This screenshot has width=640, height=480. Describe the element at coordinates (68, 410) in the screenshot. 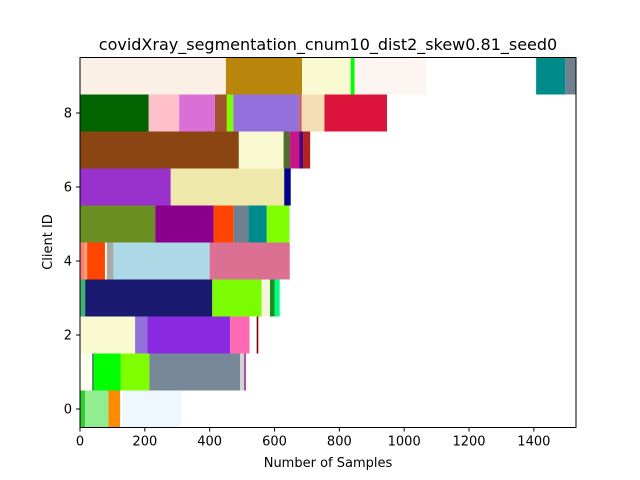

I see `y-tick-label-0: 0` at that location.